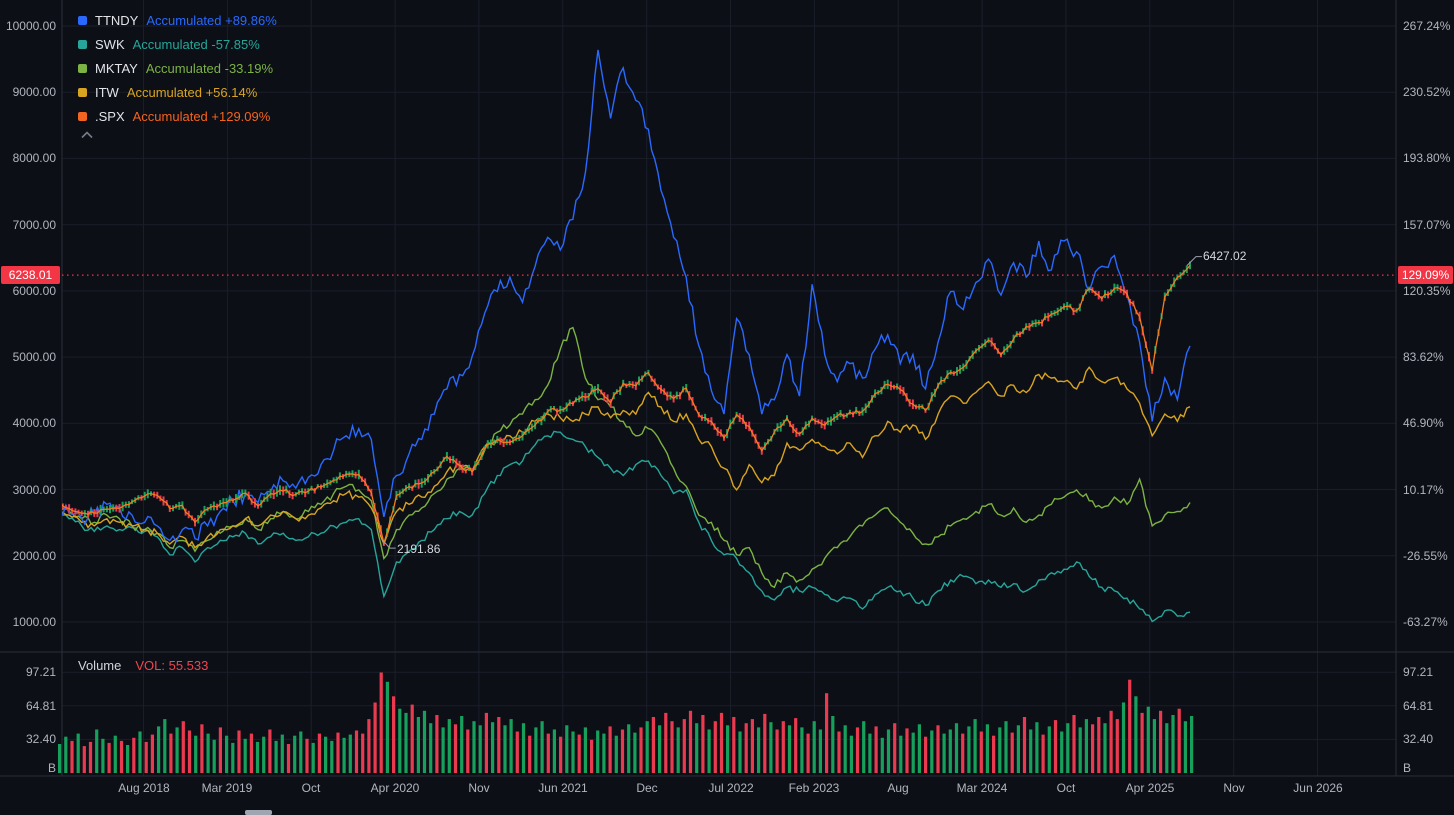 The image size is (1454, 815). What do you see at coordinates (1427, 158) in the screenshot?
I see `percent-tick: 193.80%` at bounding box center [1427, 158].